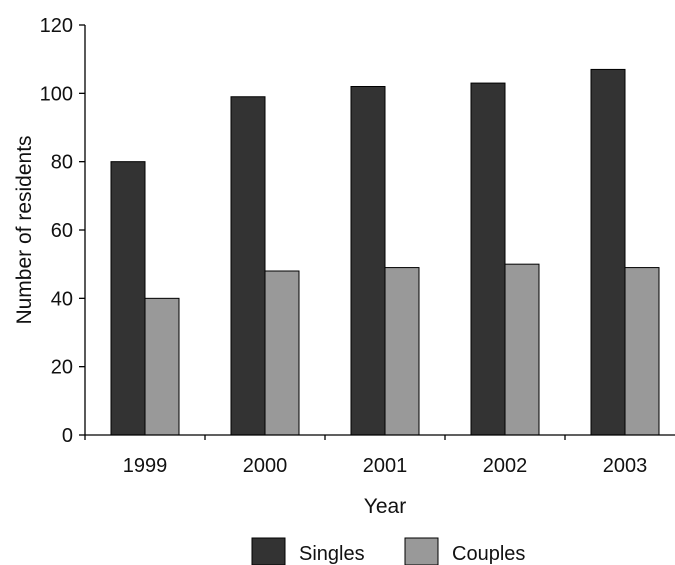  Describe the element at coordinates (24, 229) in the screenshot. I see `y-axis-title: Number of residents` at that location.